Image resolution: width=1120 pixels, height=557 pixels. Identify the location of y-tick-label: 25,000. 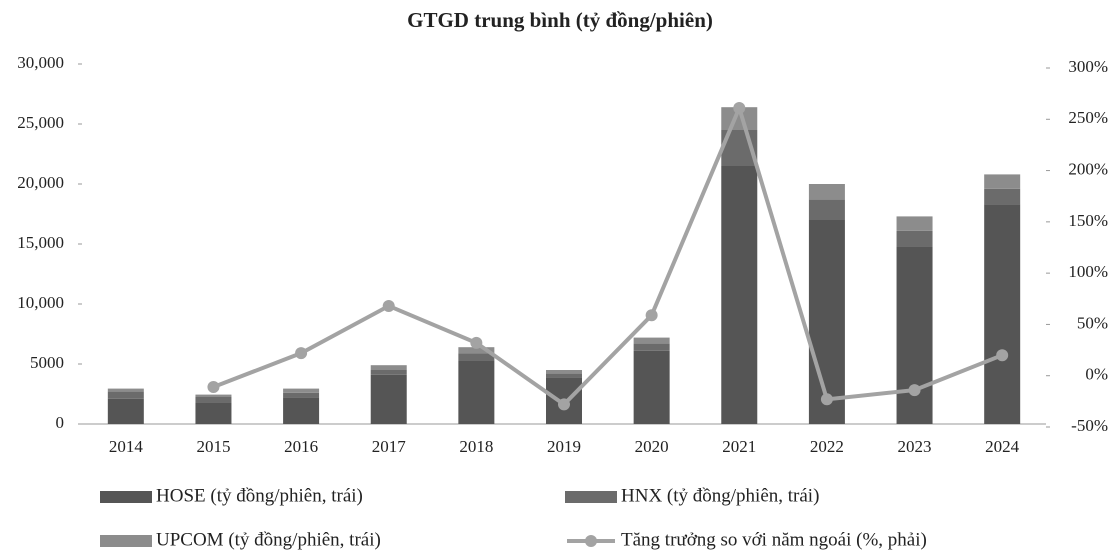
(40, 122).